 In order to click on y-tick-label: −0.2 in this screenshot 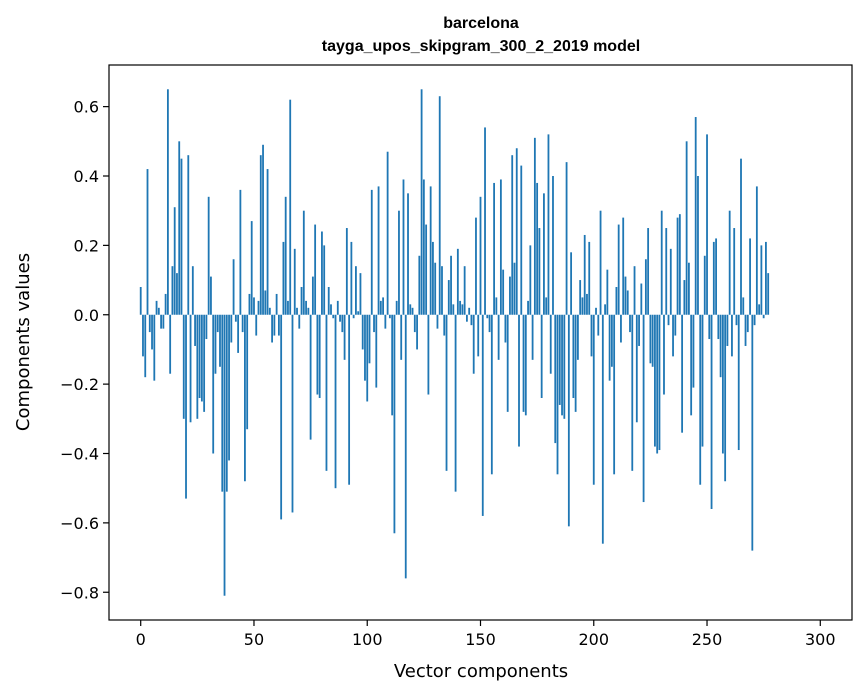, I will do `click(79, 384)`.